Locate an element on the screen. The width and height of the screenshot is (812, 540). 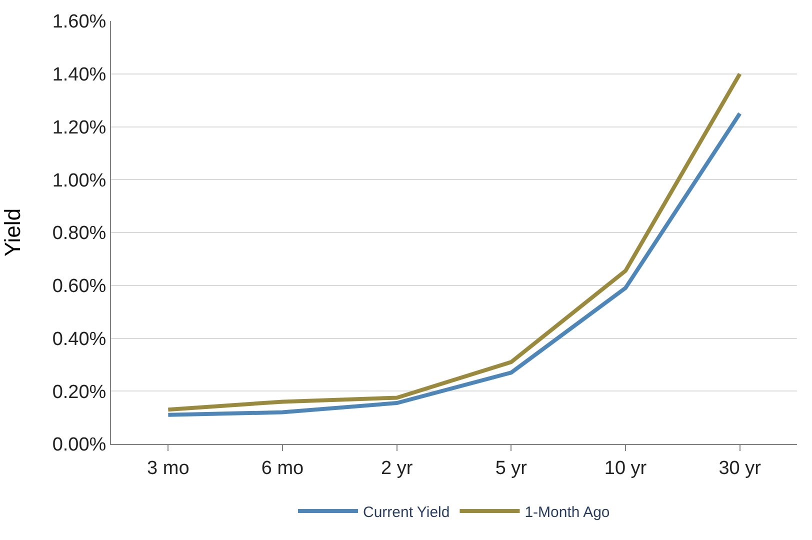
y-tick-label: 1.20% is located at coordinates (79, 127).